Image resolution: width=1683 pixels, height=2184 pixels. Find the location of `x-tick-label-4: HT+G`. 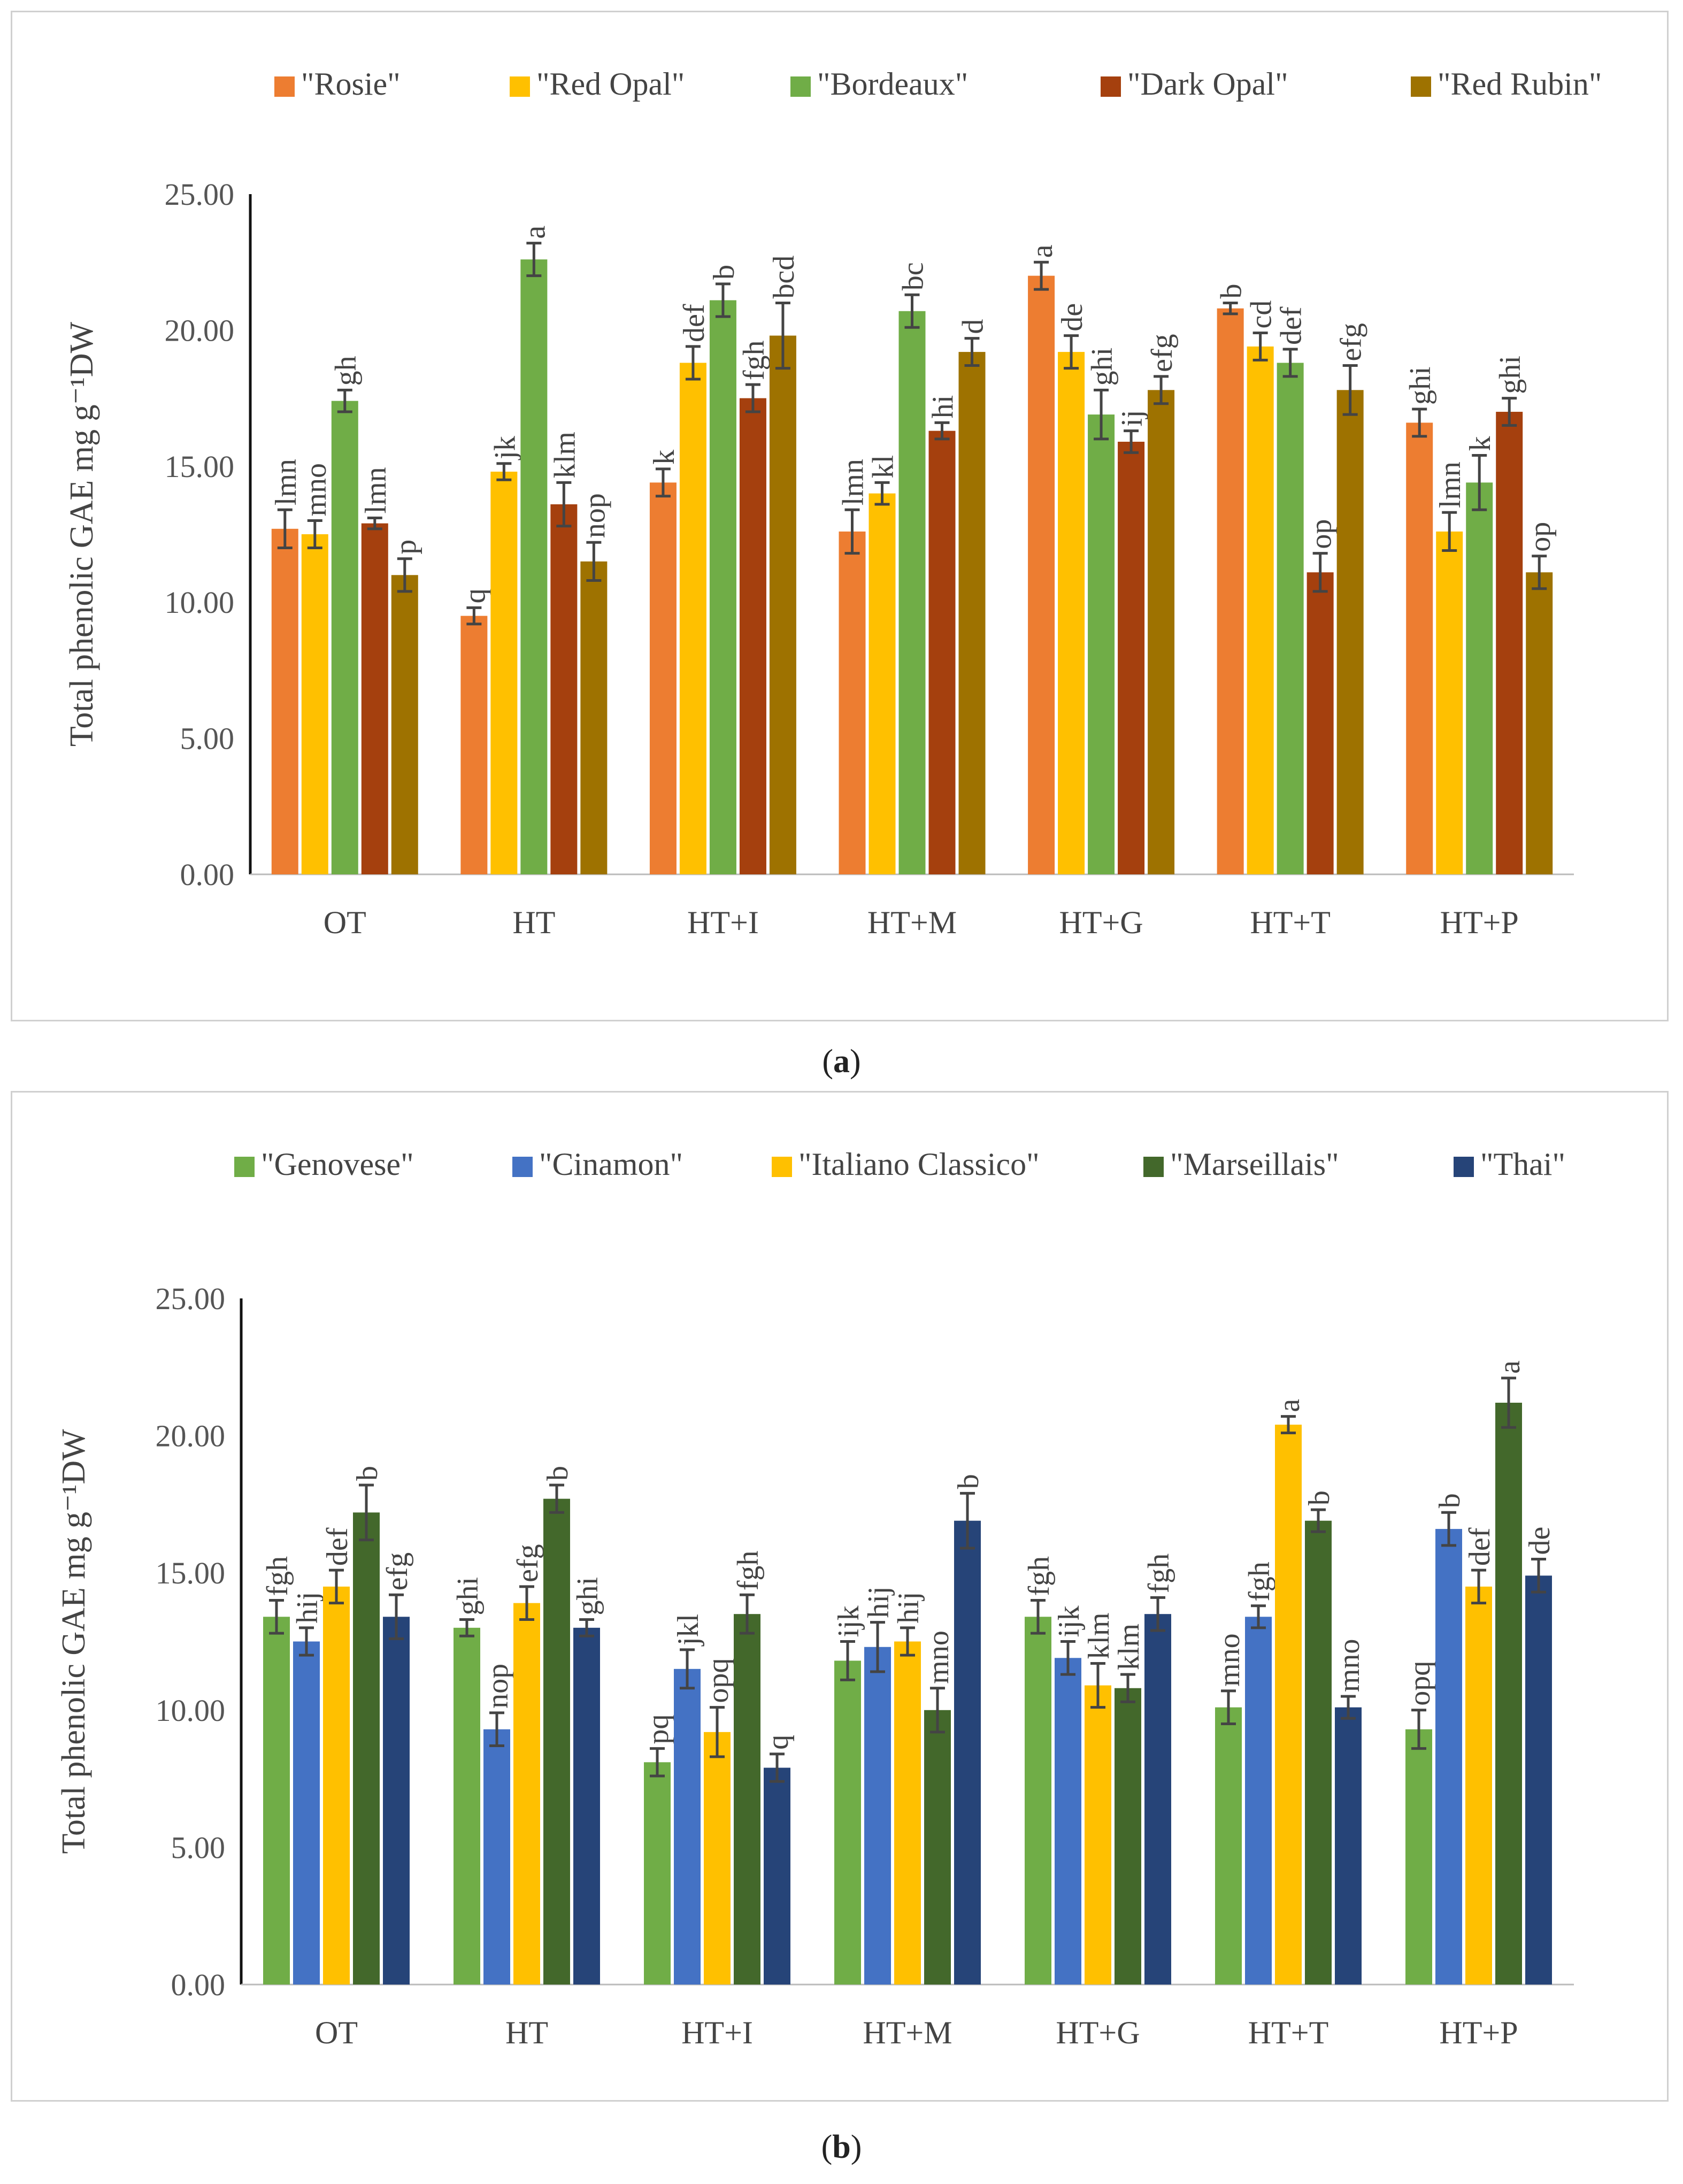

x-tick-label-4: HT+G is located at coordinates (1098, 2032).